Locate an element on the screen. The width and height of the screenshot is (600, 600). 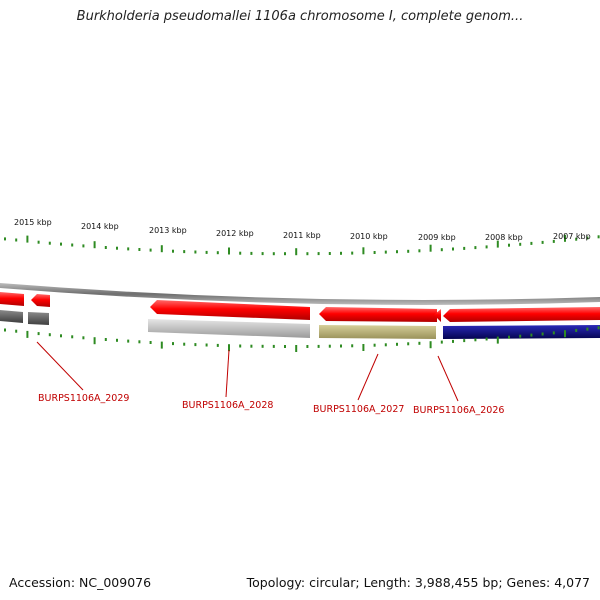
kbp-label: 2011 kbp is located at coordinates (302, 235).